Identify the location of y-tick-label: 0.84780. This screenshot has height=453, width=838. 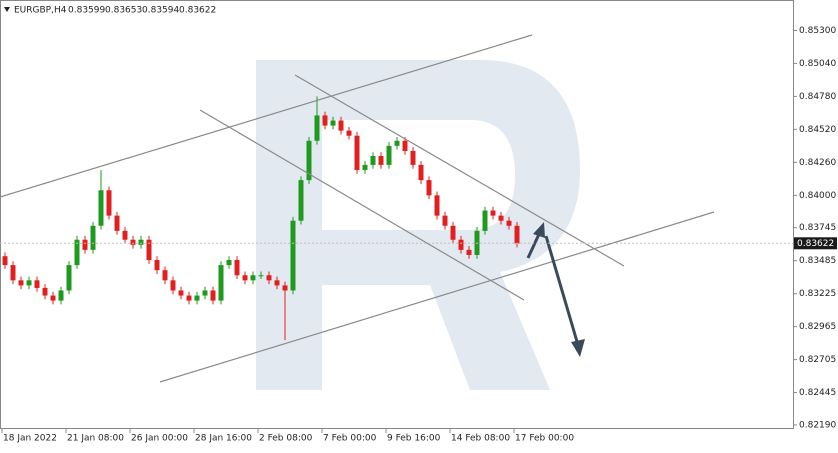
(817, 97).